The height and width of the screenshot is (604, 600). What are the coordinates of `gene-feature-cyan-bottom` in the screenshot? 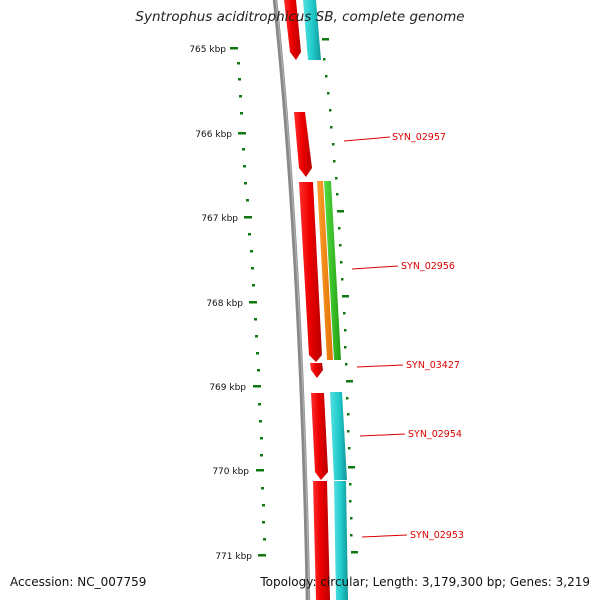 It's located at (341, 540).